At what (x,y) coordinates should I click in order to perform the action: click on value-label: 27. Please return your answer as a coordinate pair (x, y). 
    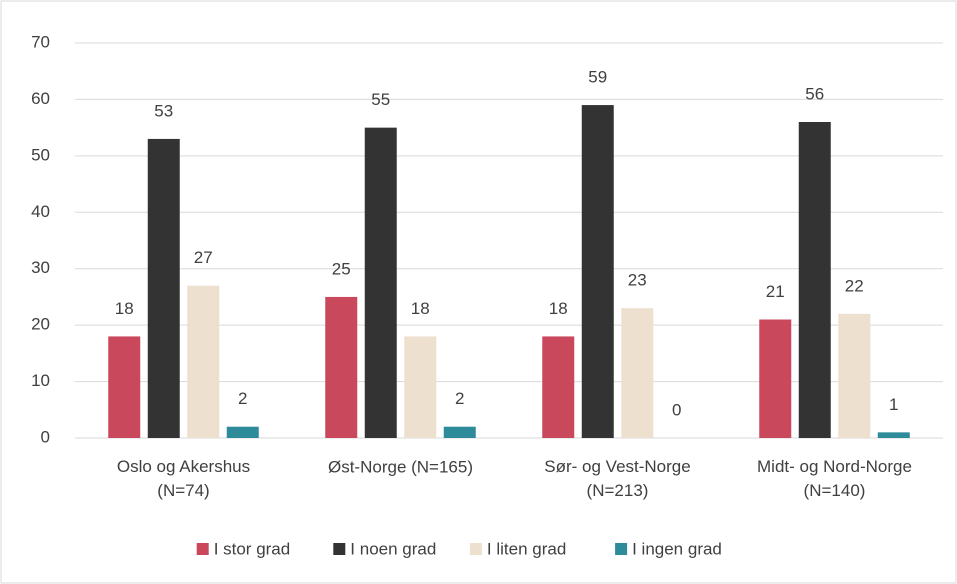
    Looking at the image, I should click on (203, 257).